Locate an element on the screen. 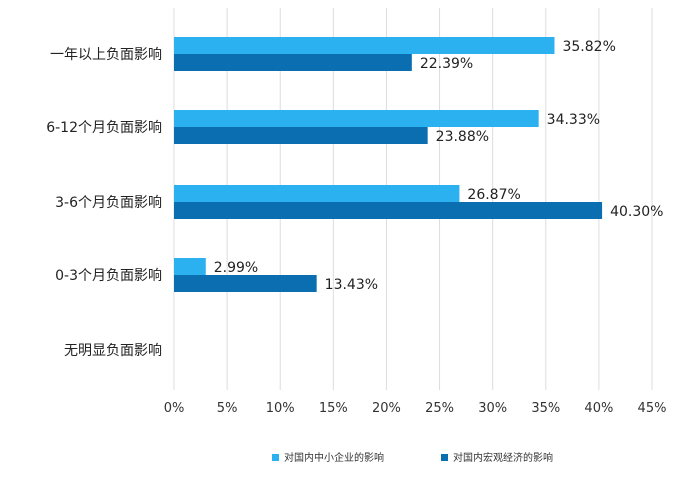 The width and height of the screenshot is (700, 481). x-tick-label: 5% is located at coordinates (227, 408).